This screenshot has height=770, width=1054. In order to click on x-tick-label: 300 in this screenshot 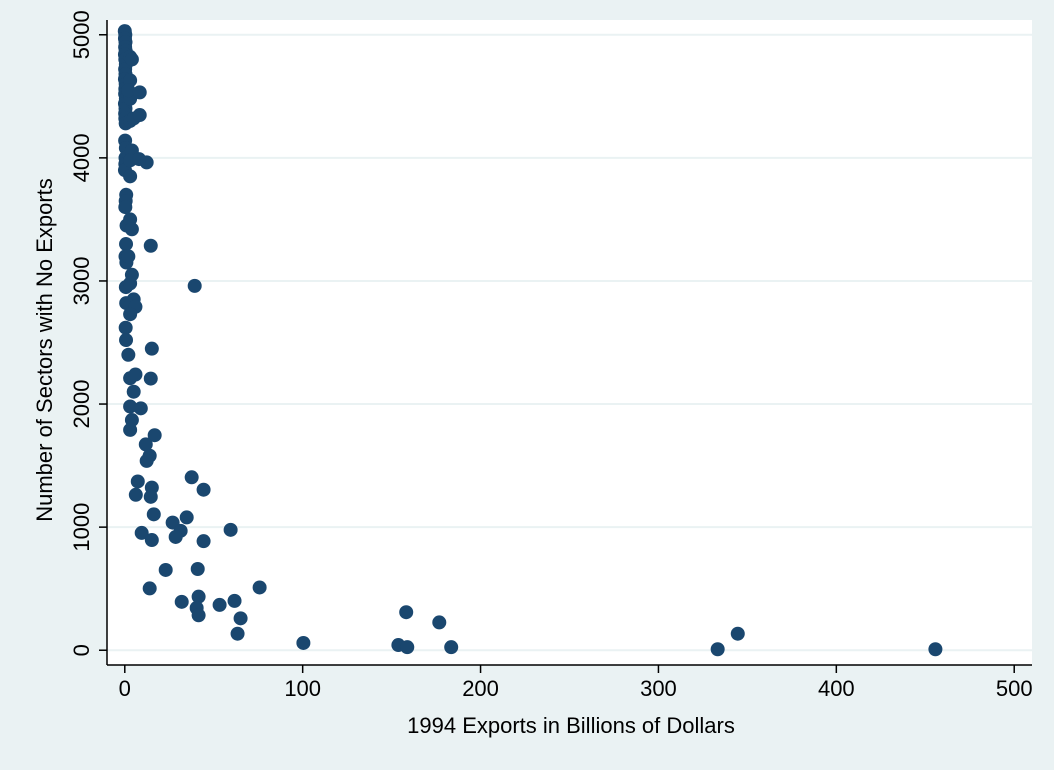, I will do `click(658, 688)`.